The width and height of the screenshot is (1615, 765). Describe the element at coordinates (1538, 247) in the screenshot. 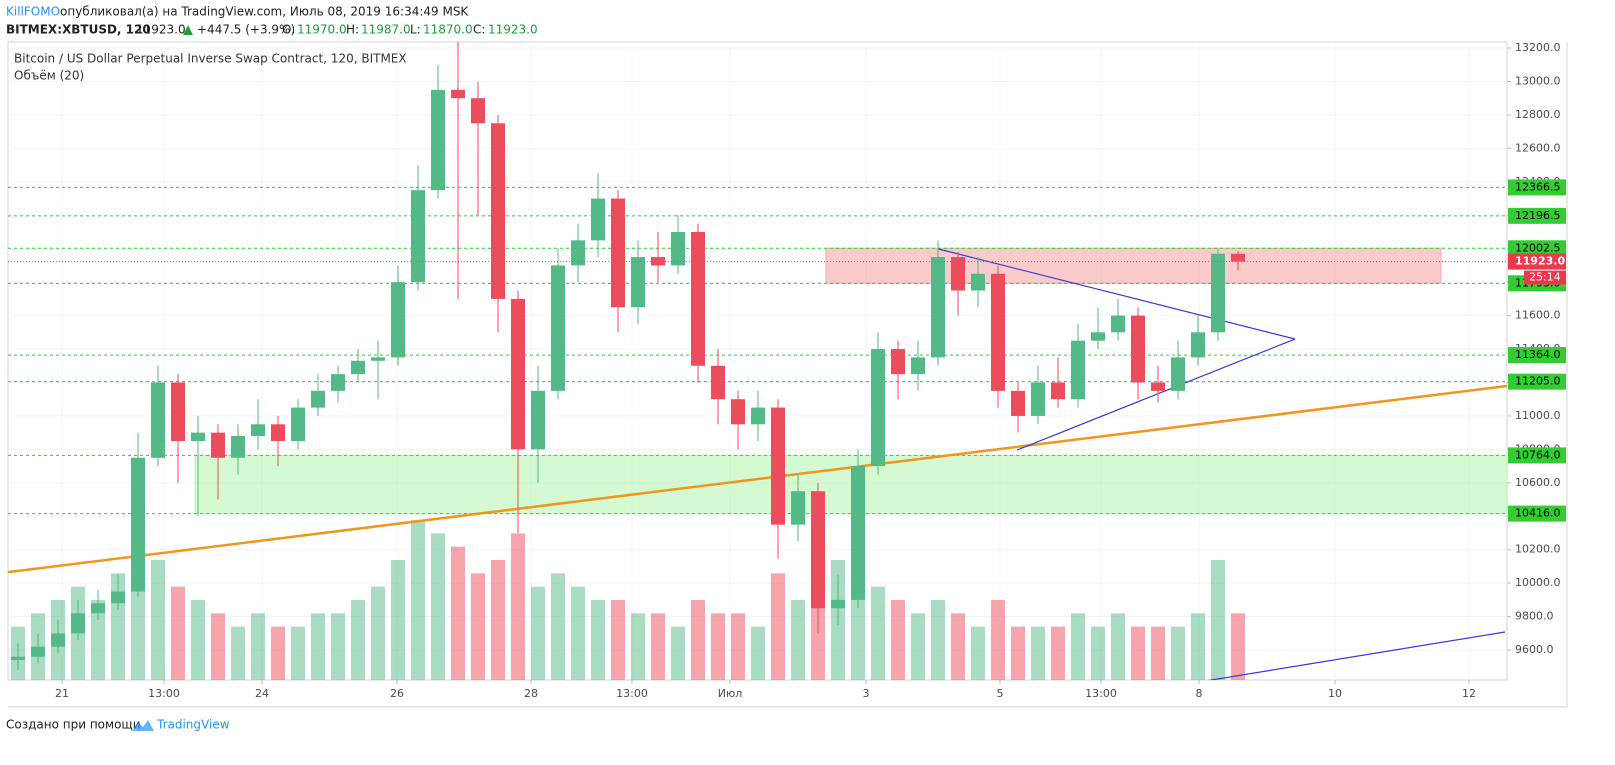

I see `level-label: 12002.5` at that location.